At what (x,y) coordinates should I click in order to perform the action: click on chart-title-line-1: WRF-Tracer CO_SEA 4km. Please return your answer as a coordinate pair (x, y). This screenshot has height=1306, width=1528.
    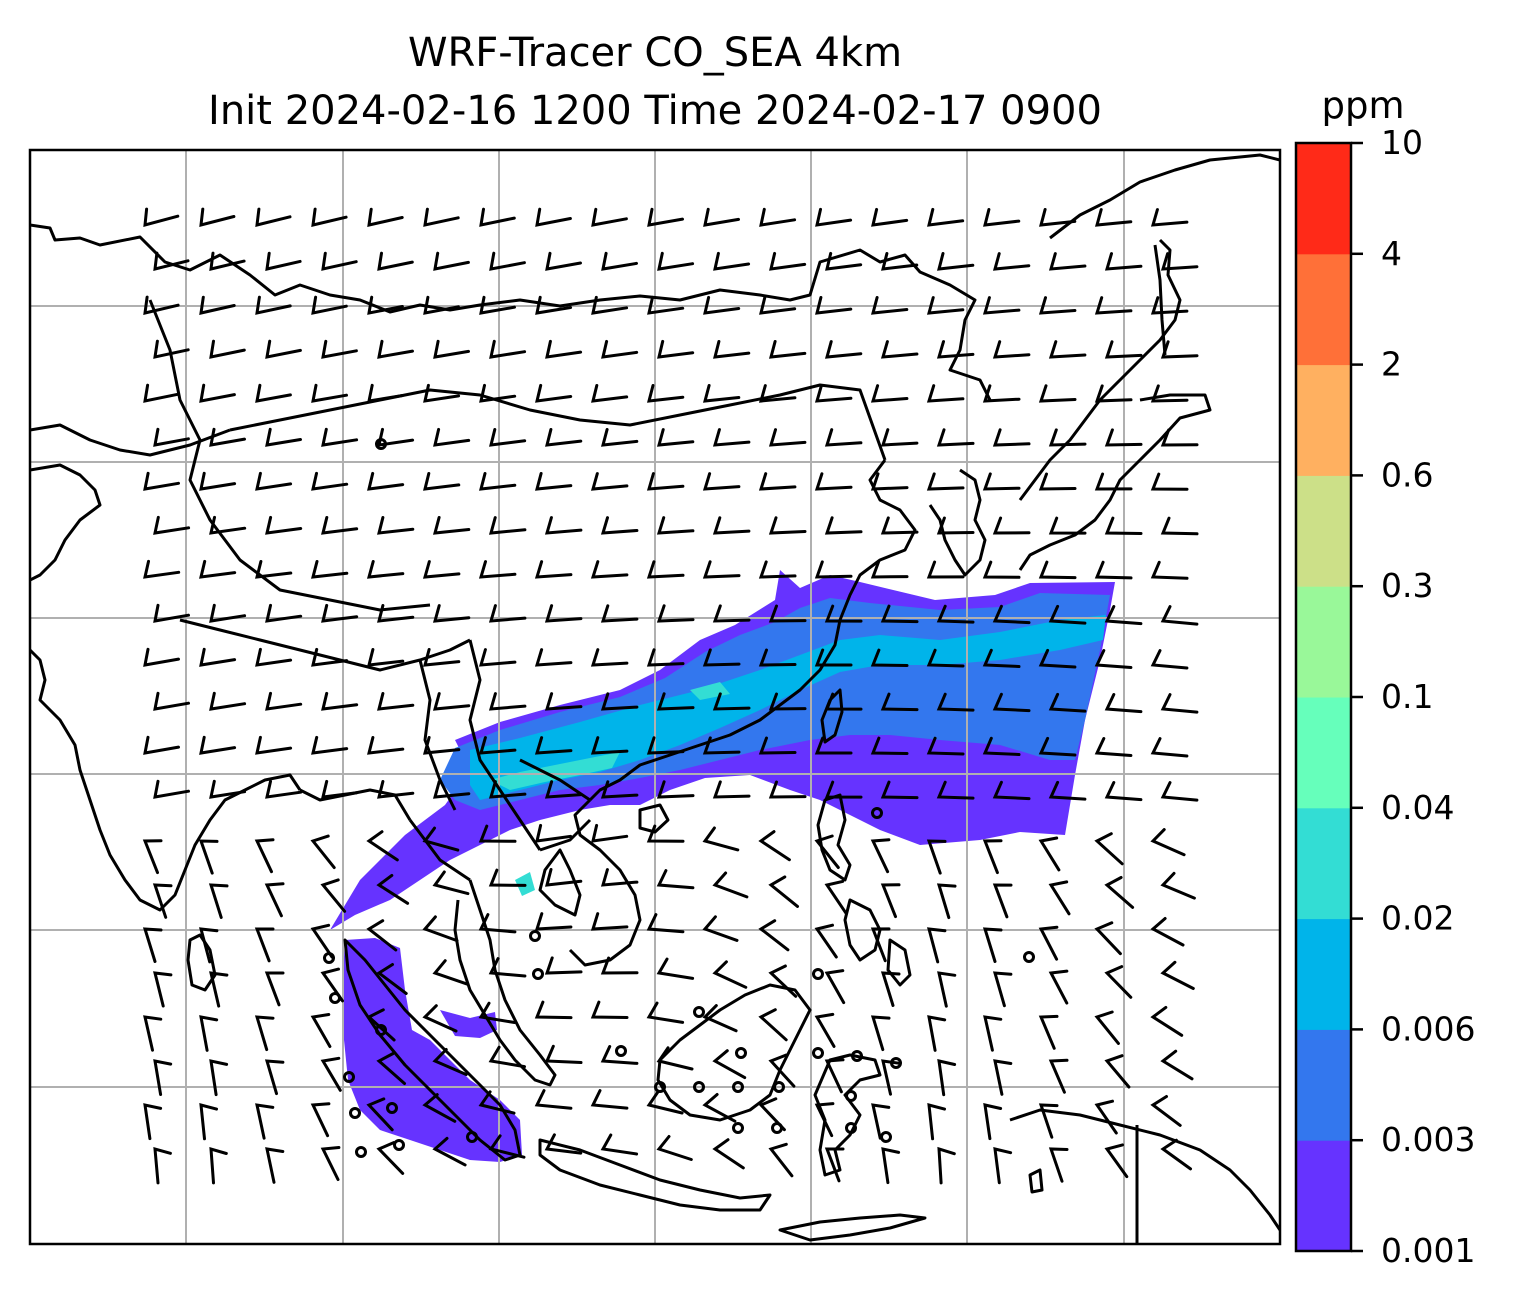
    Looking at the image, I should click on (655, 53).